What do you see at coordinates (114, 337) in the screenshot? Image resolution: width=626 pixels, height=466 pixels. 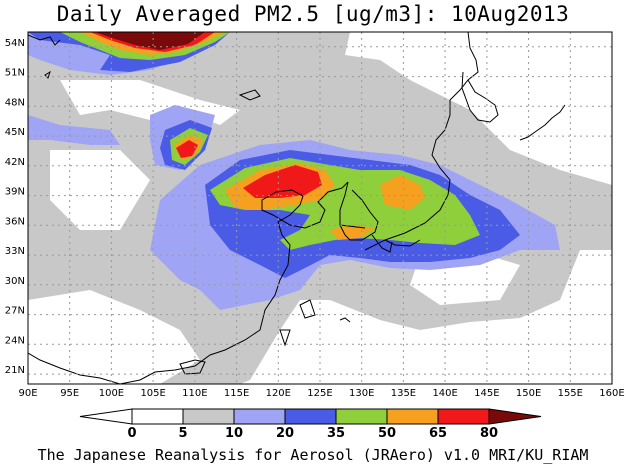 I see `clean-area-south` at bounding box center [114, 337].